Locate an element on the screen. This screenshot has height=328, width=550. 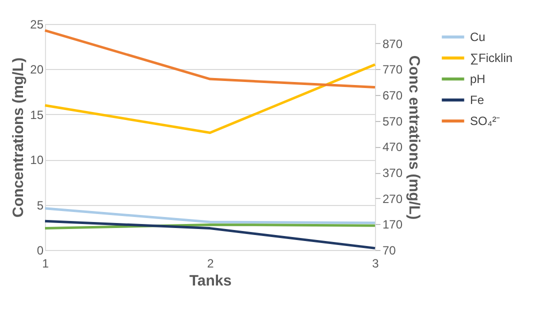
y-tick-label: 15 is located at coordinates (37, 115).